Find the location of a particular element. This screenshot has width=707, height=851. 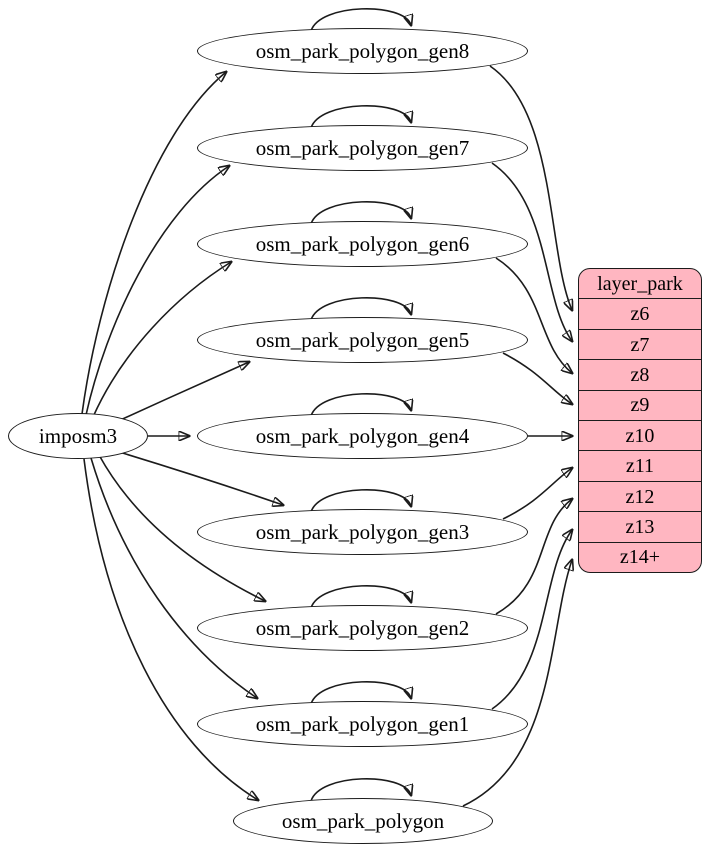

layer-row-z11: z11 is located at coordinates (640, 465).